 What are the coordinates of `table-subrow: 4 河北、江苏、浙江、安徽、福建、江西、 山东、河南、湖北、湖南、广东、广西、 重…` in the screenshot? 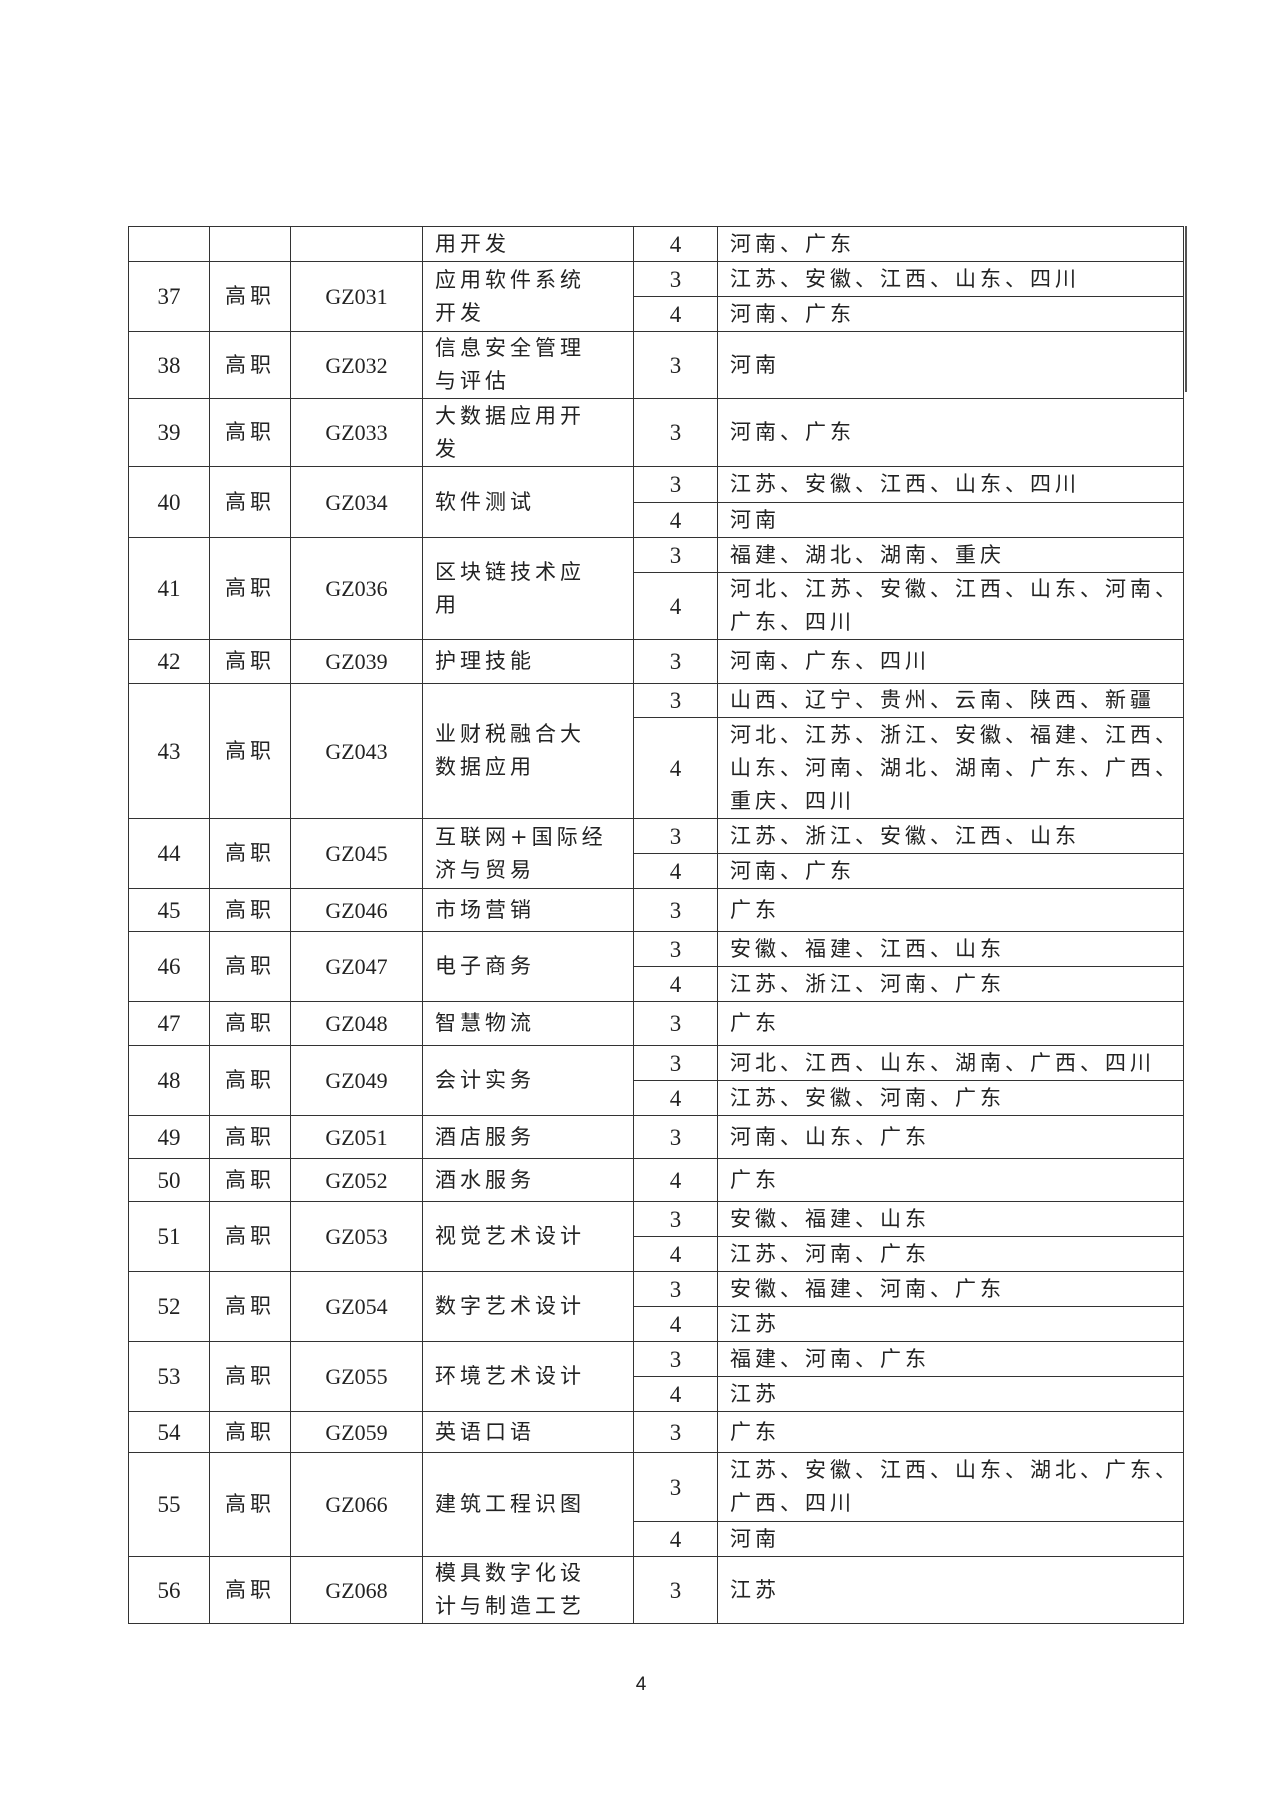 It's located at (656, 768).